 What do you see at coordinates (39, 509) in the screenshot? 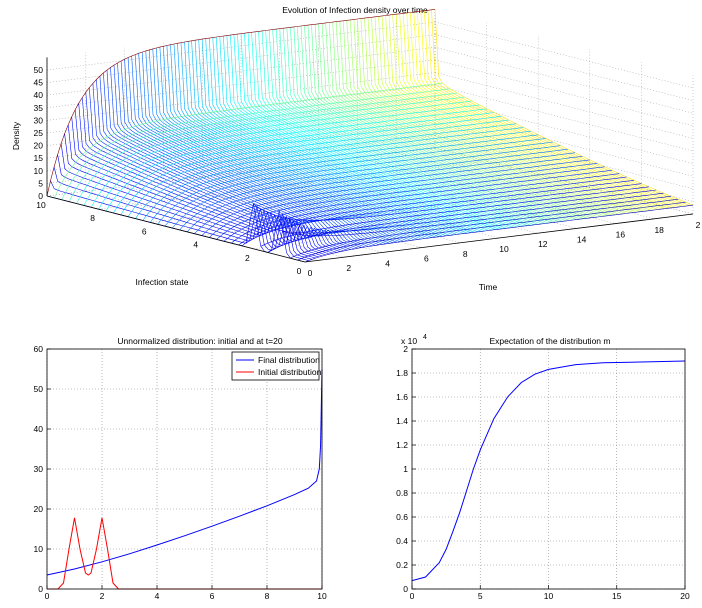
I see `tick-label-y-2: 20` at bounding box center [39, 509].